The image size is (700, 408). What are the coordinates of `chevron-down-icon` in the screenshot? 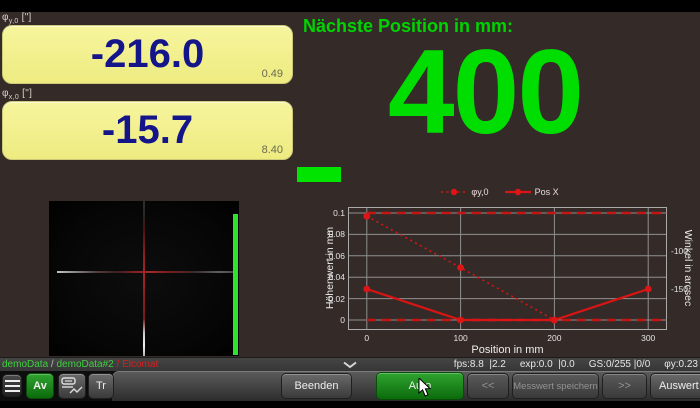 It's located at (350, 365).